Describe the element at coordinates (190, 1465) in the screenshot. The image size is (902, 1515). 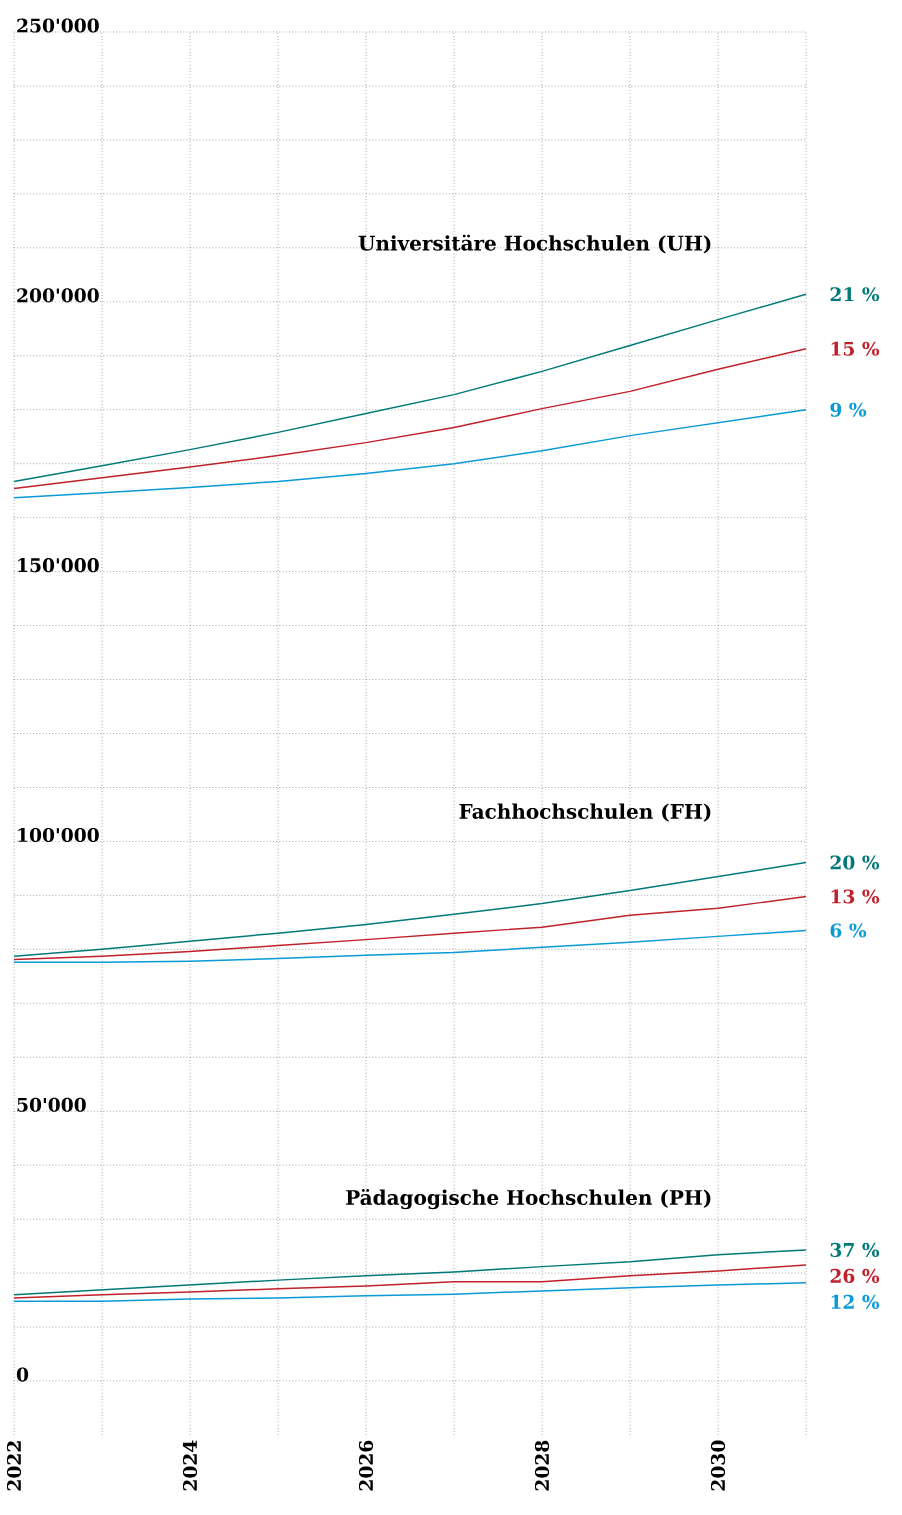
I see `x-tick-label: 2024` at that location.